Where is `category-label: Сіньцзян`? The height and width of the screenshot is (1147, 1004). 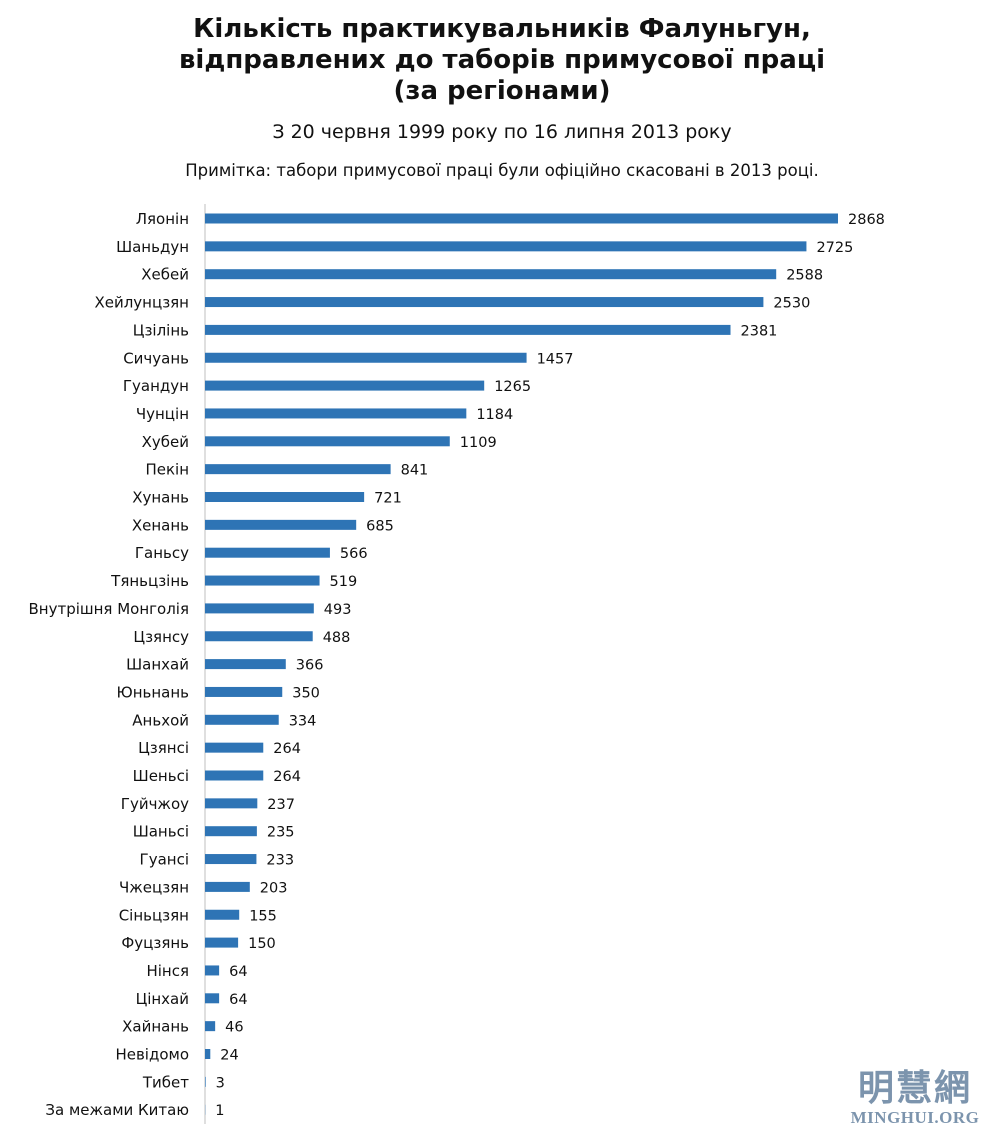
category-label: Сіньцзян is located at coordinates (154, 915).